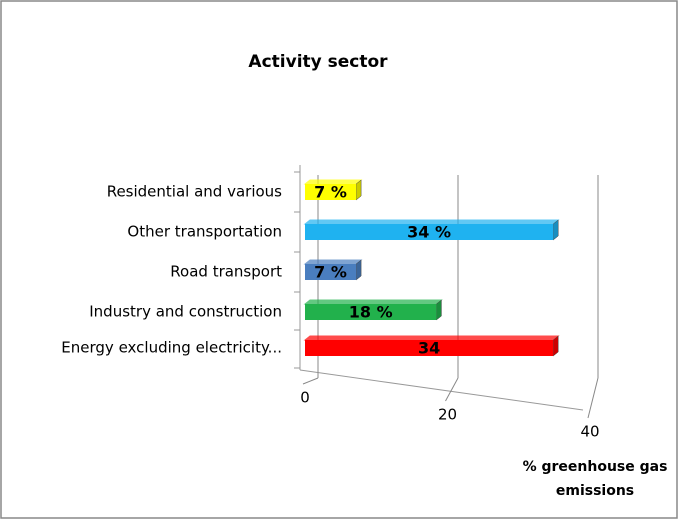  I want to click on value-label: 34, so click(429, 348).